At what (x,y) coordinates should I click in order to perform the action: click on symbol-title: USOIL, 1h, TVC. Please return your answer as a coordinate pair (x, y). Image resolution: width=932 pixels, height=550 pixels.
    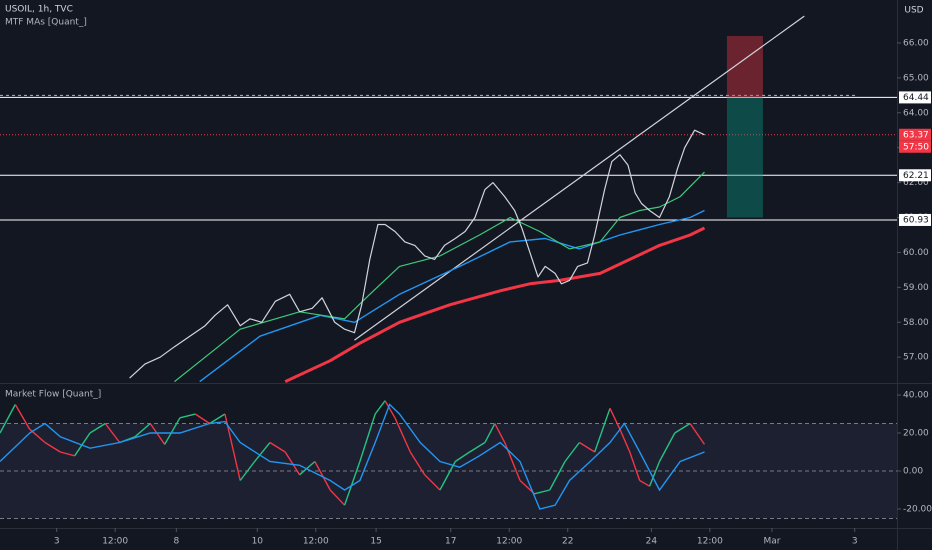
    Looking at the image, I should click on (39, 10).